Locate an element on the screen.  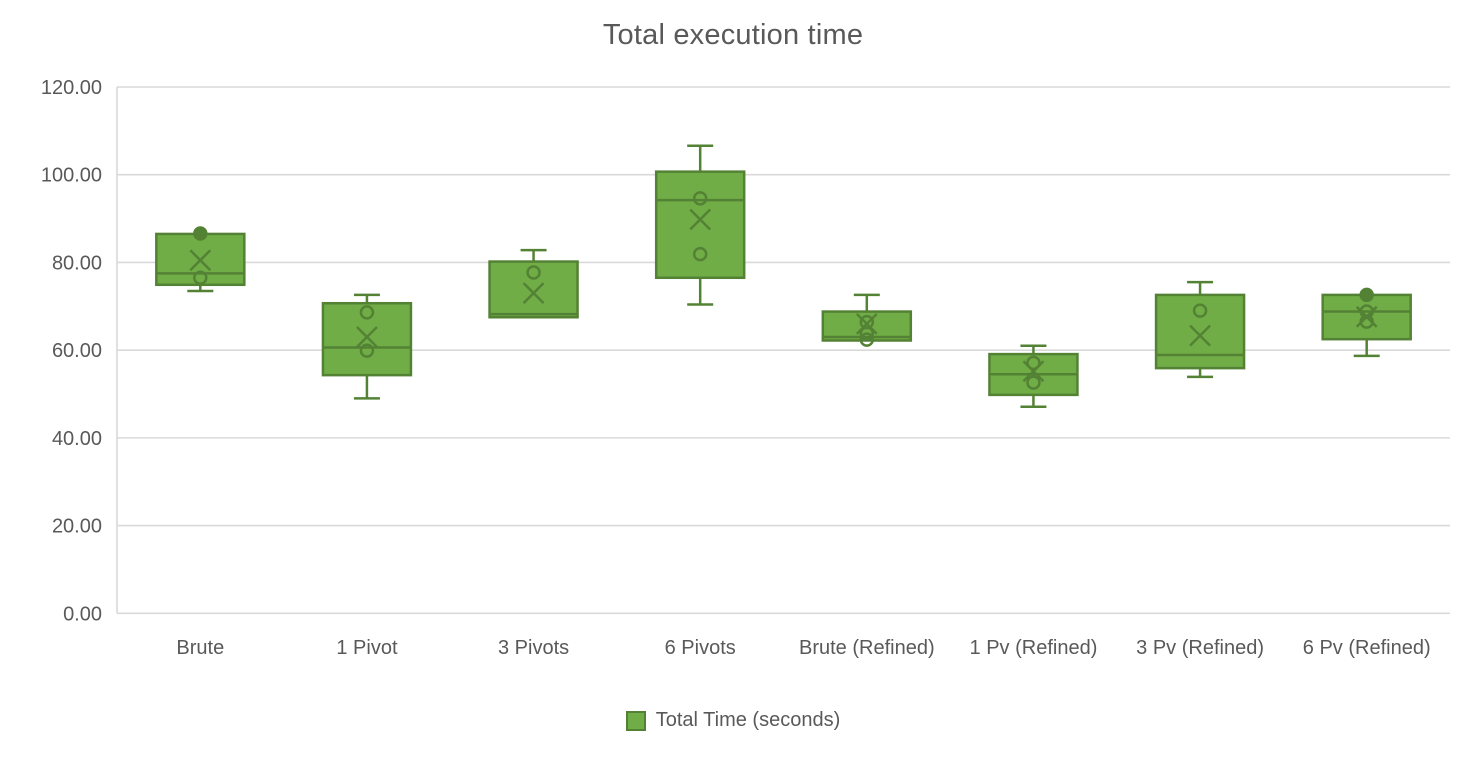
category-label: 6 Pivots is located at coordinates (700, 648).